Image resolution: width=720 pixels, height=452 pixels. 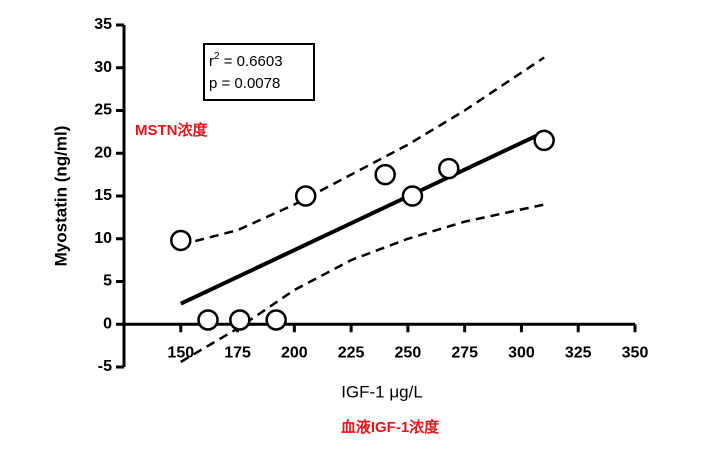 What do you see at coordinates (103, 110) in the screenshot?
I see `y-tick-label: 25` at bounding box center [103, 110].